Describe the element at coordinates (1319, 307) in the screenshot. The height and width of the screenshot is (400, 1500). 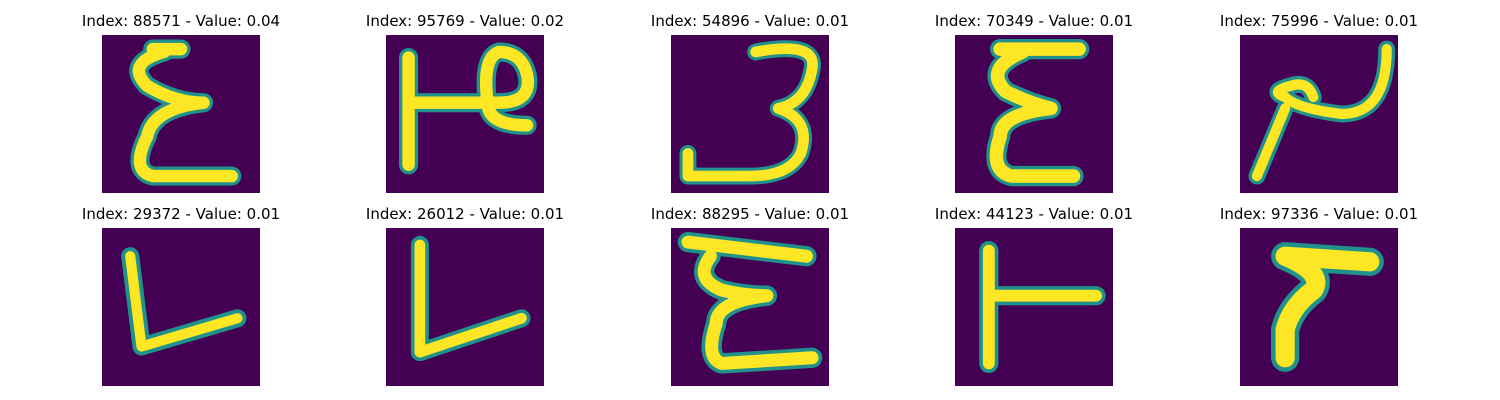
I see `glyph-image-seven` at that location.